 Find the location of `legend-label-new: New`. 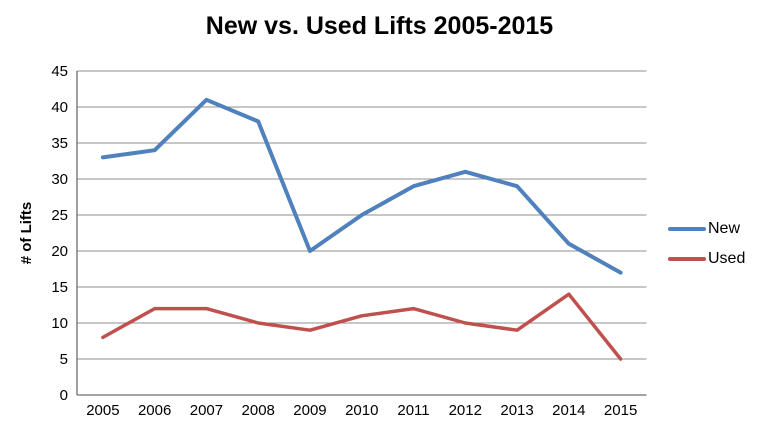

legend-label-new: New is located at coordinates (724, 228).